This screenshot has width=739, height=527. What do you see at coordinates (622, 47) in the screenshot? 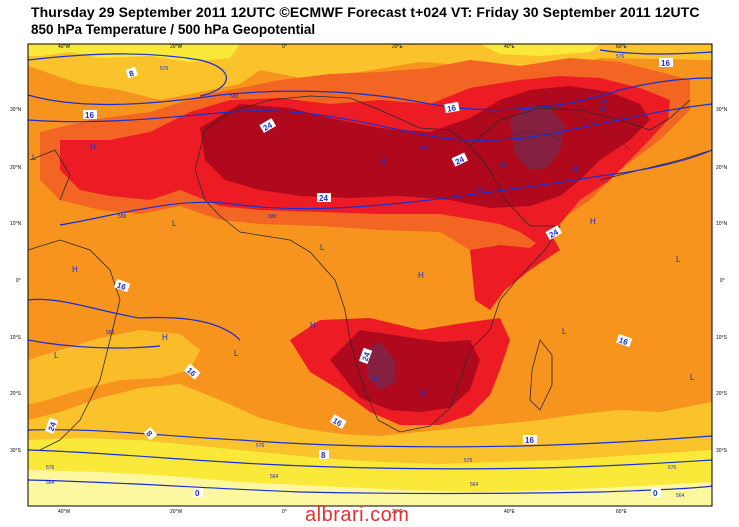
I see `lon-tick-top: 60°E` at bounding box center [622, 47].